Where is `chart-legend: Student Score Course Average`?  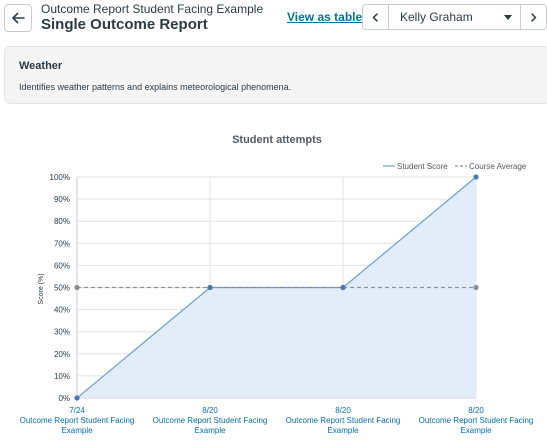 chart-legend: Student Score Course Average is located at coordinates (455, 166).